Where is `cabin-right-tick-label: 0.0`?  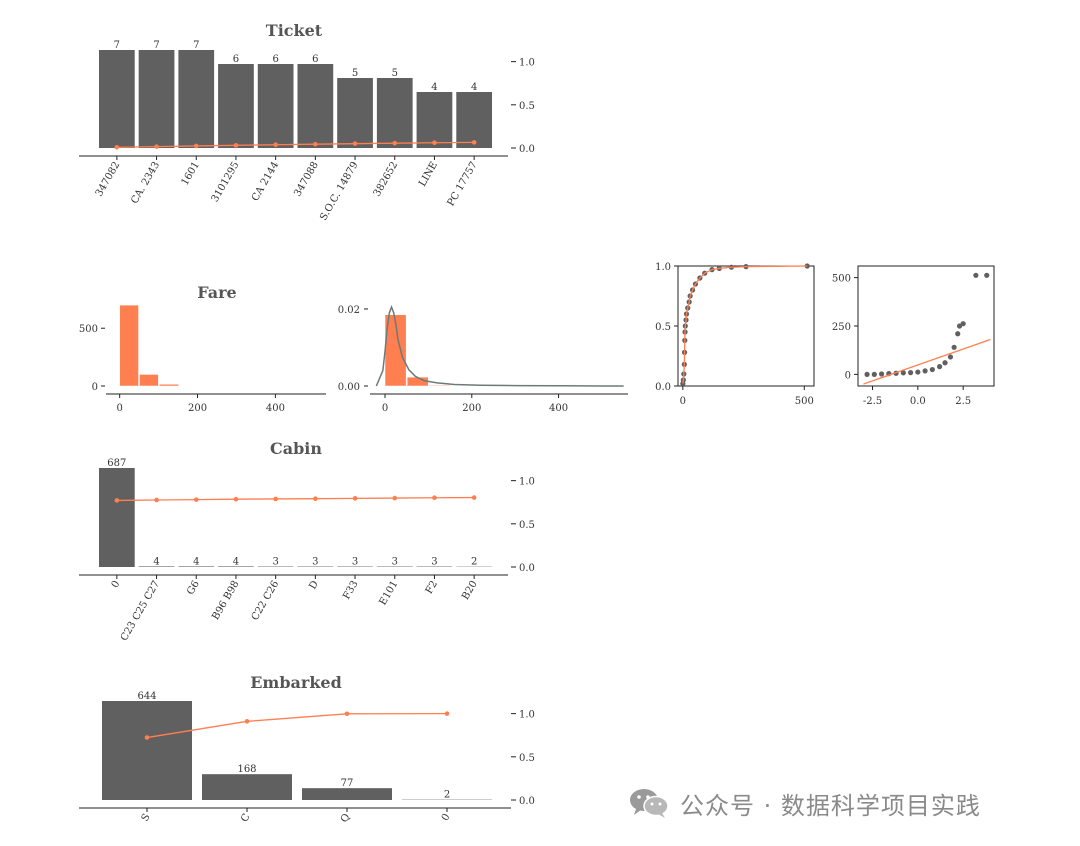
cabin-right-tick-label: 0.0 is located at coordinates (527, 568).